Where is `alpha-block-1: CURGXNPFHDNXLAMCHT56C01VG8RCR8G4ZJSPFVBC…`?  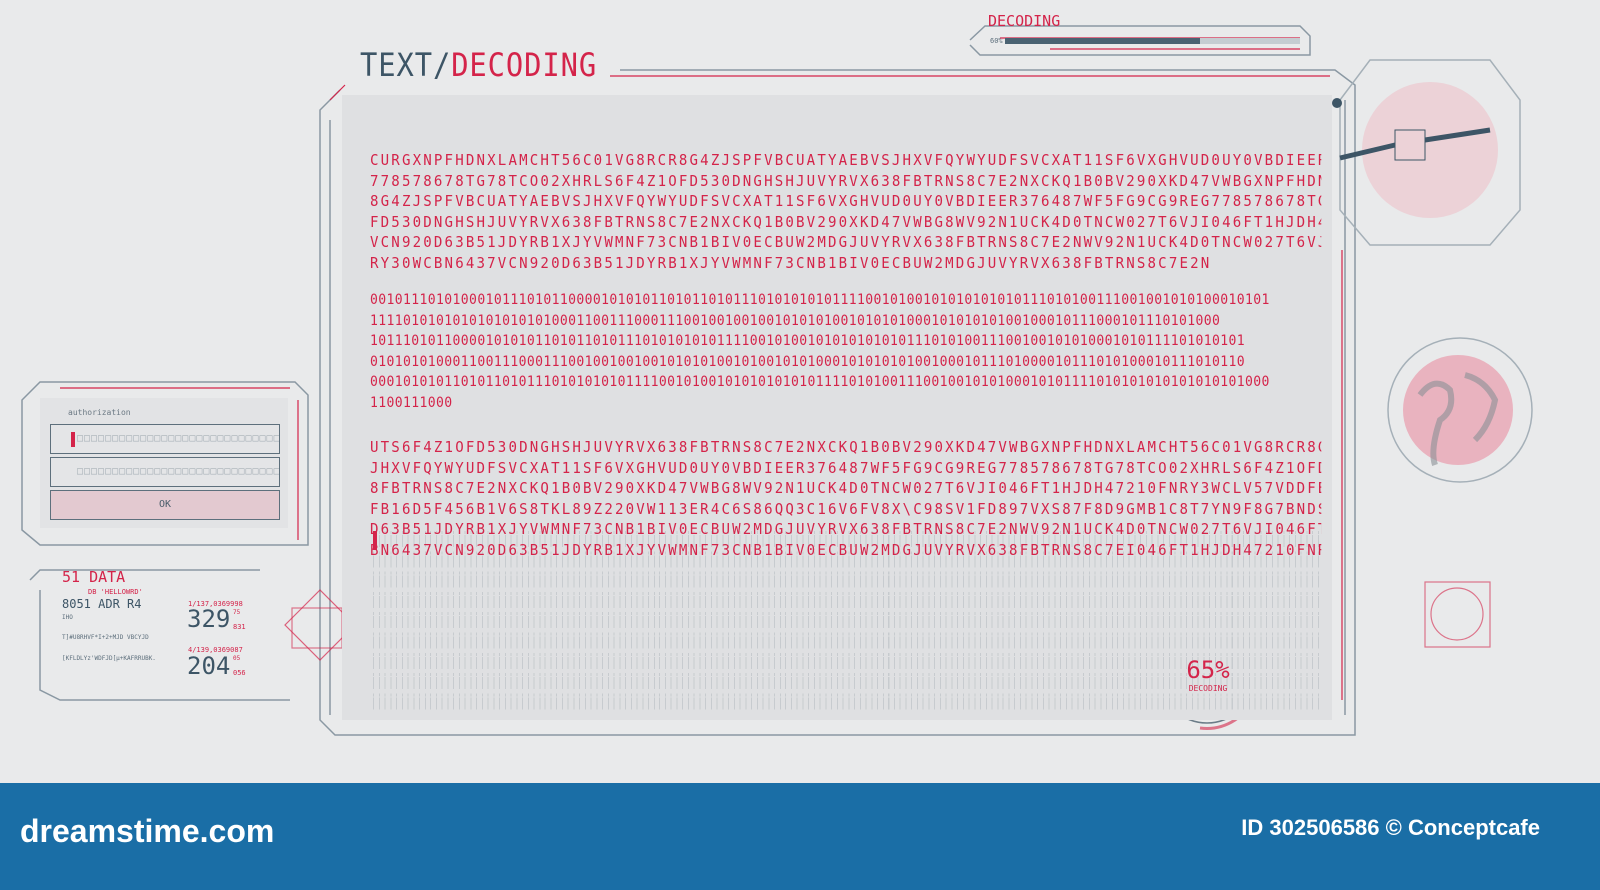 alpha-block-1: CURGXNPFHDNXLAMCHT56C01VG8RCR8G4ZJSPFVBC… is located at coordinates (845, 211).